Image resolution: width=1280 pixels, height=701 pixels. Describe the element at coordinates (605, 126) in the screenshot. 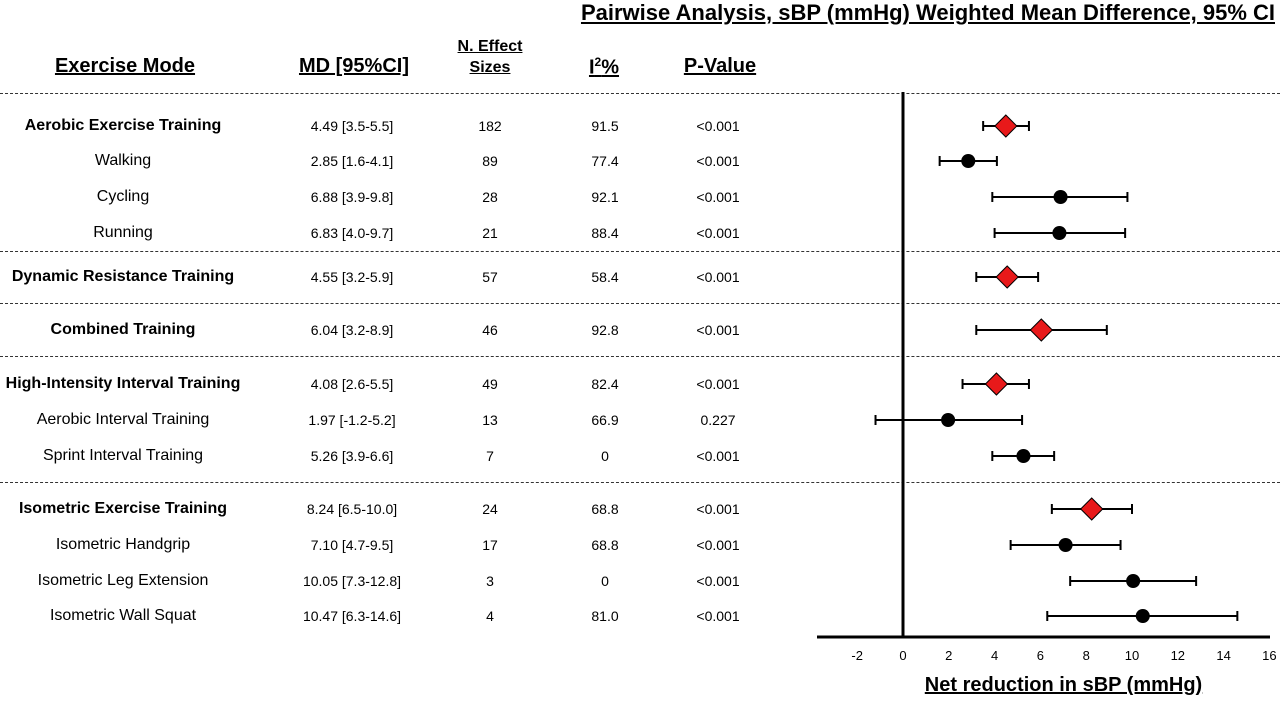

I see `row-i2: 91.5` at that location.